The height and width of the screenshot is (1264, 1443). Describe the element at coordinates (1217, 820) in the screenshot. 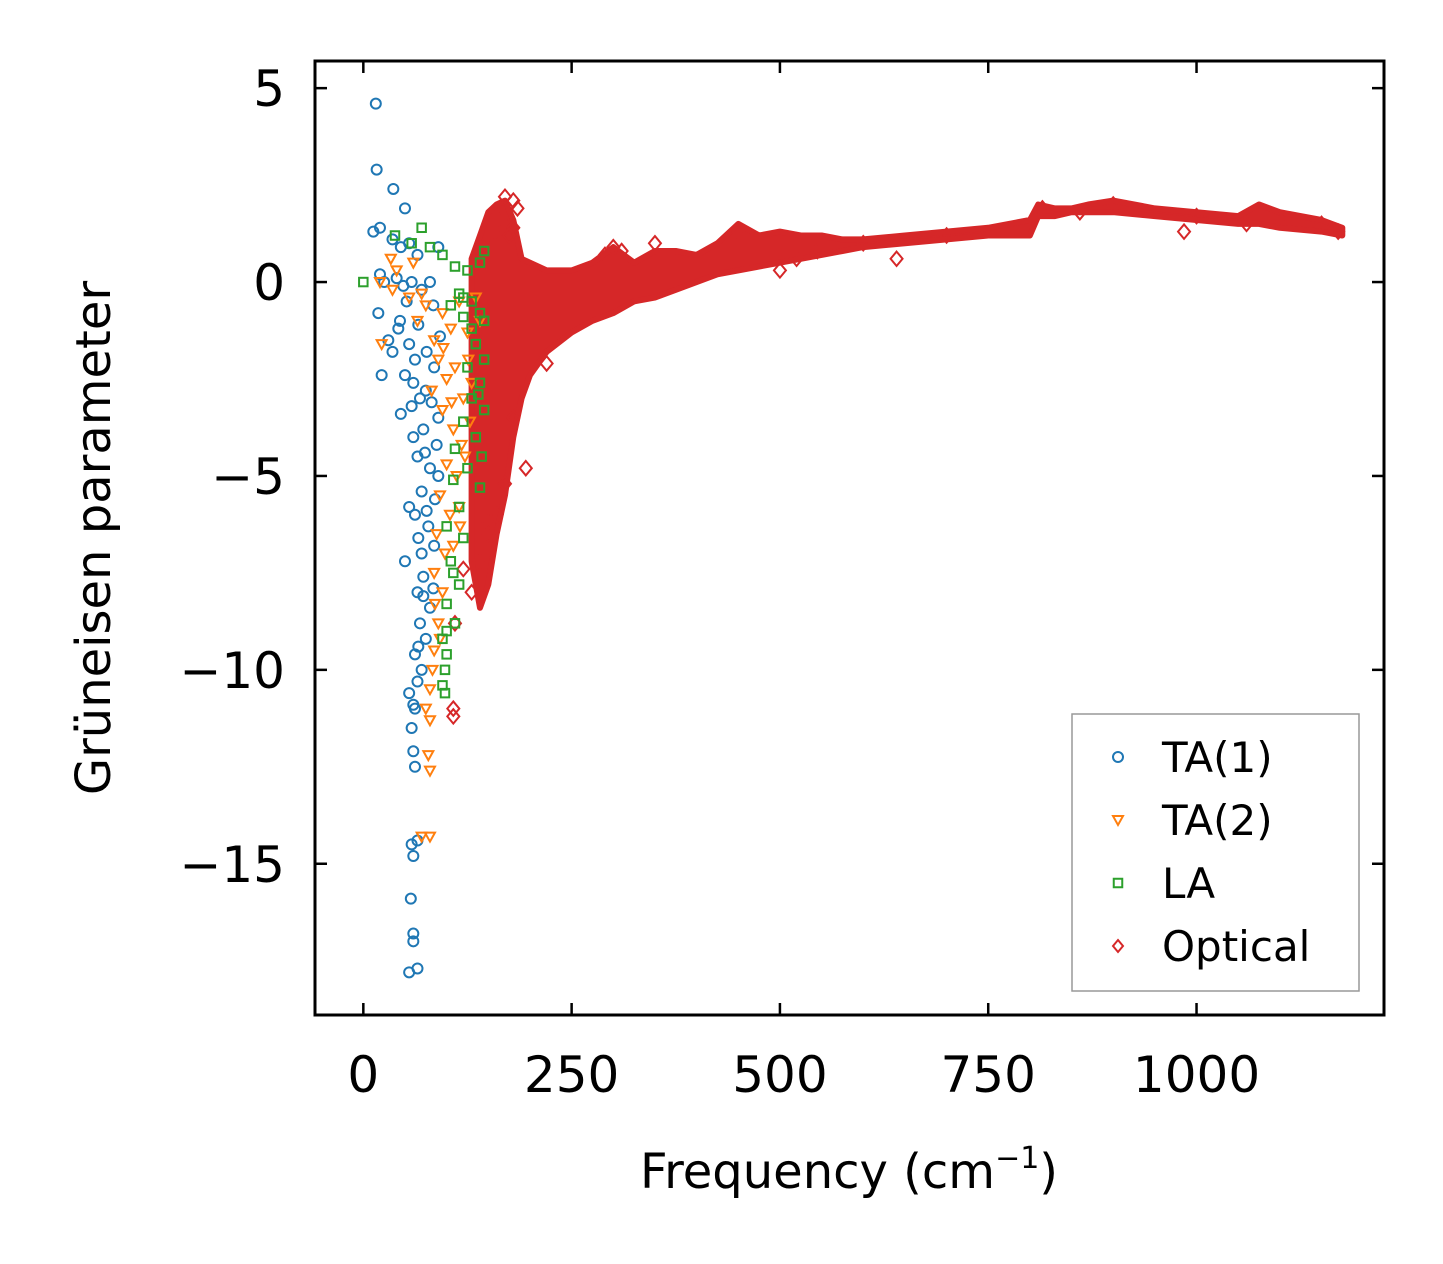

I see `legend-label-ta-2: TA(2)` at that location.